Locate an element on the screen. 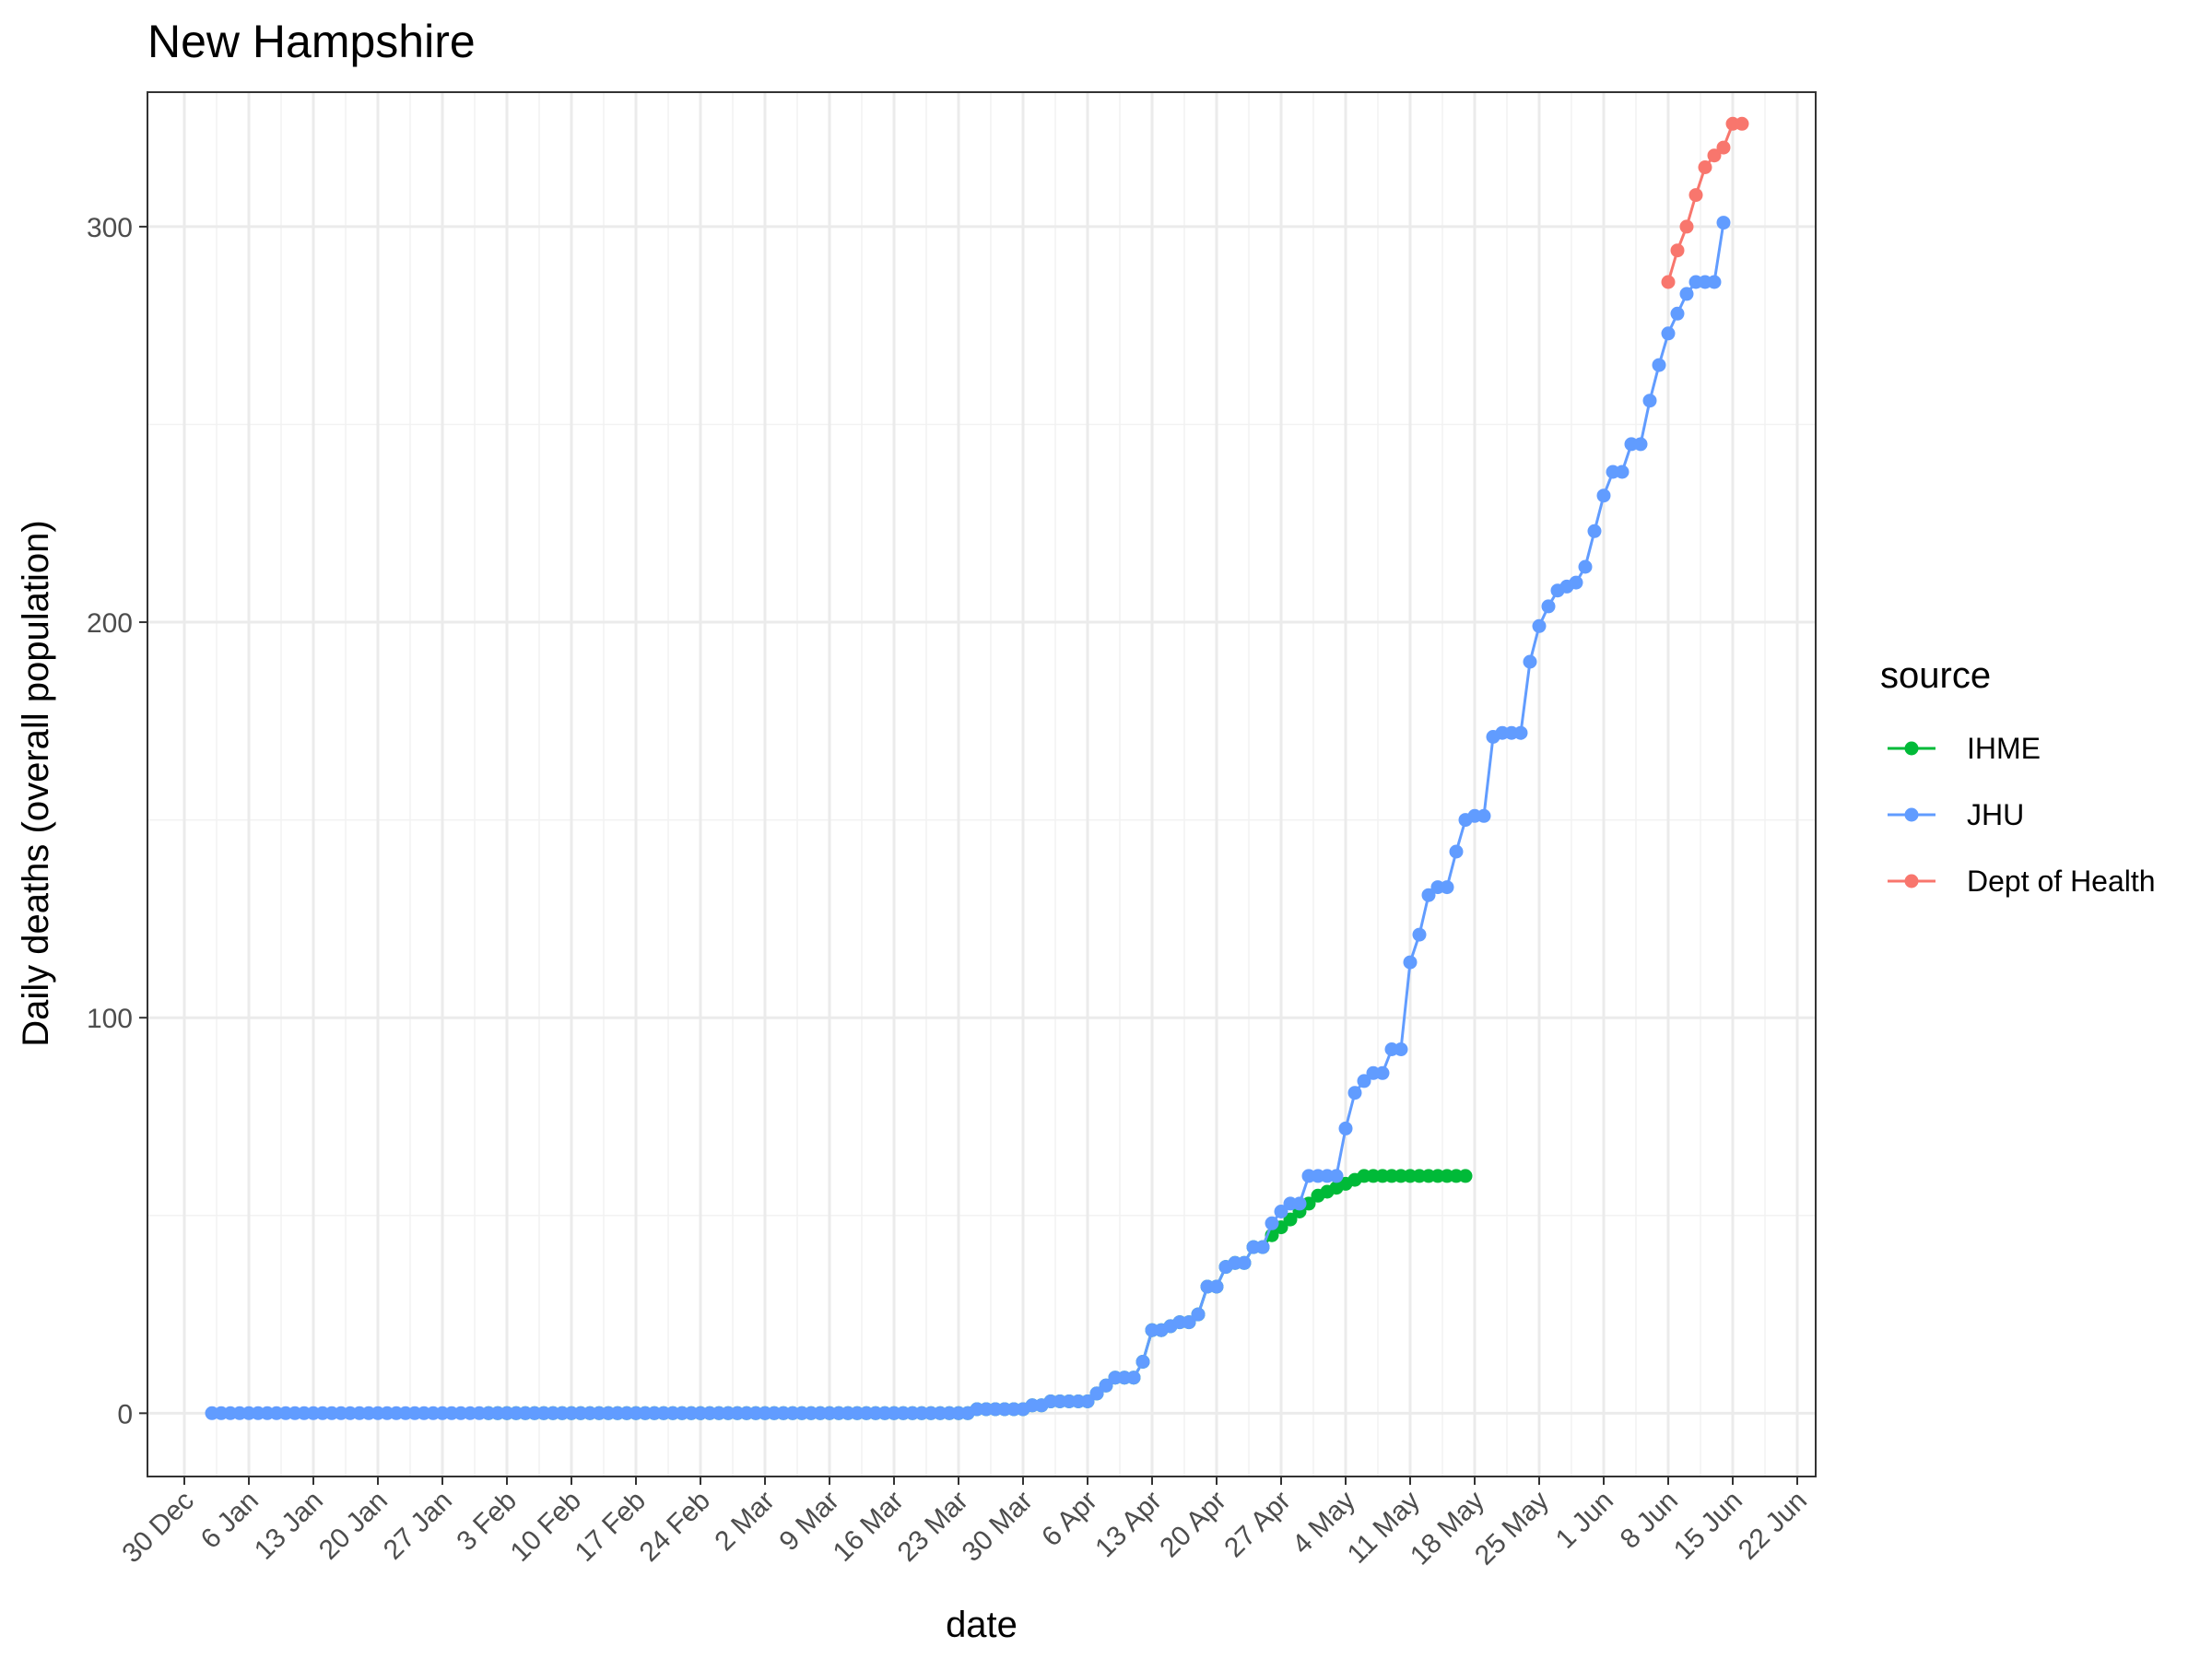  x-tick-label: 20 Jan is located at coordinates (353, 1526).